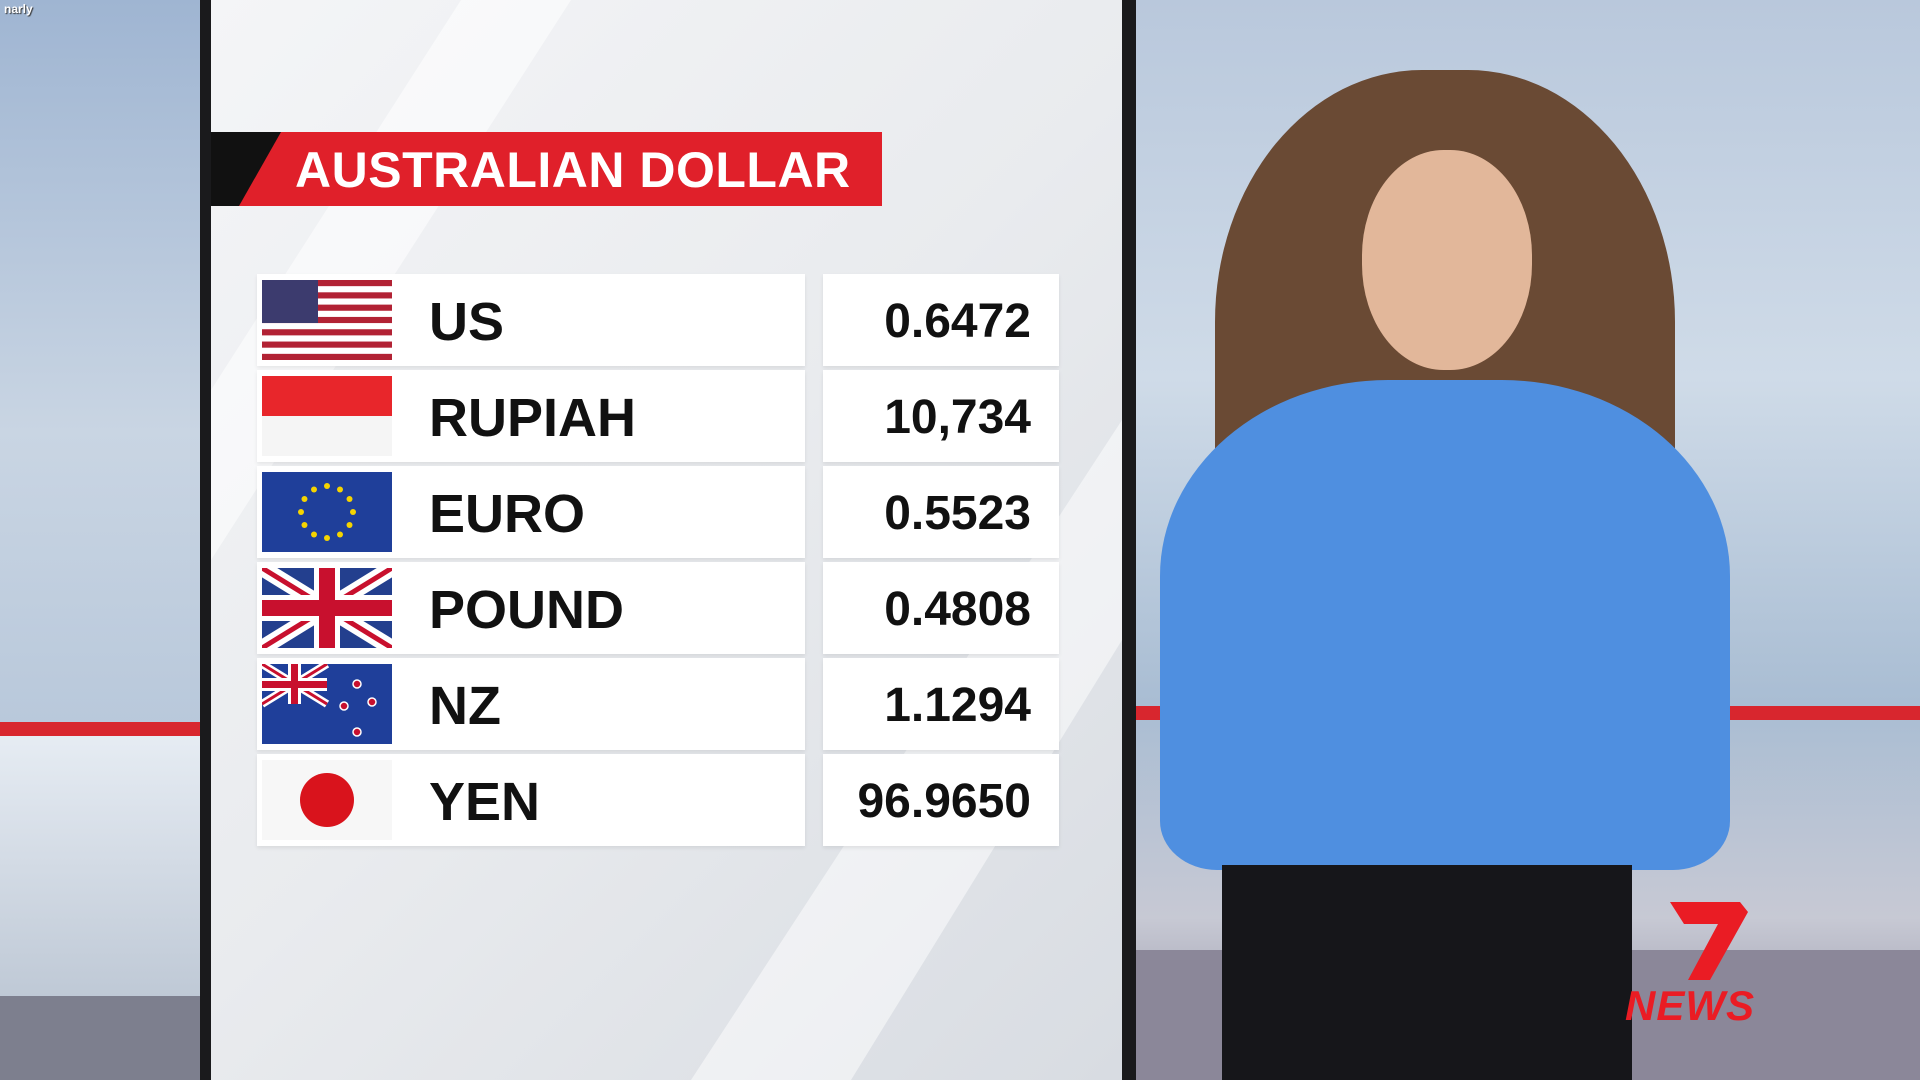 This screenshot has height=1080, width=1920. Describe the element at coordinates (327, 416) in the screenshot. I see `indonesia-flag-icon` at that location.